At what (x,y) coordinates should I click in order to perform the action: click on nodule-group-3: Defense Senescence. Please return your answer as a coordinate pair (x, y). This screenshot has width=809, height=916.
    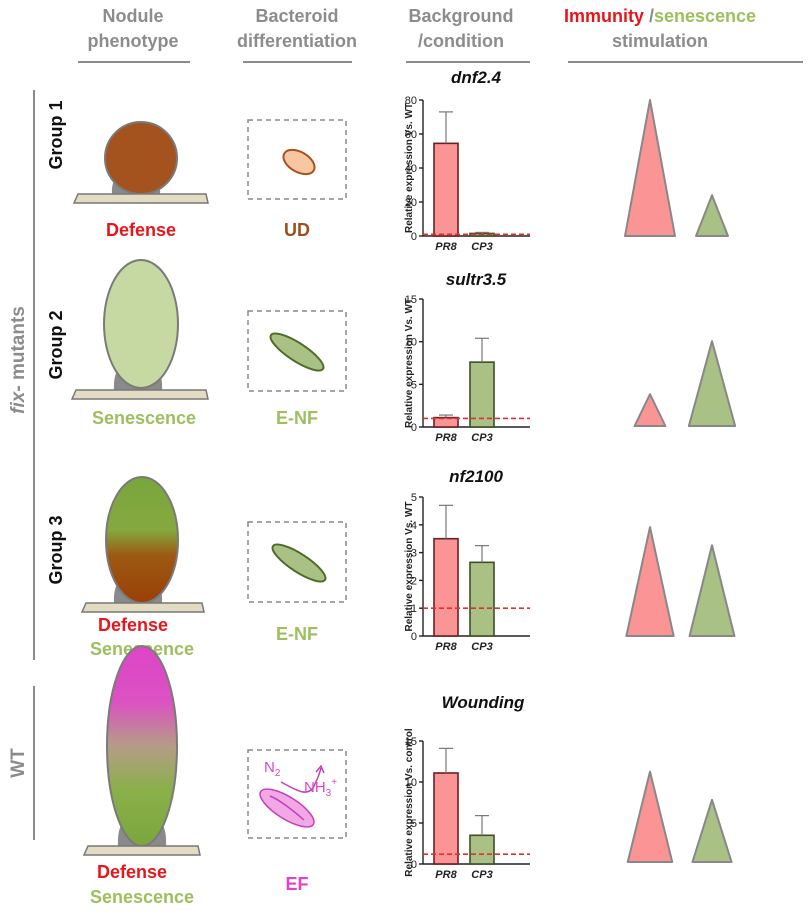
    Looking at the image, I should click on (142, 567).